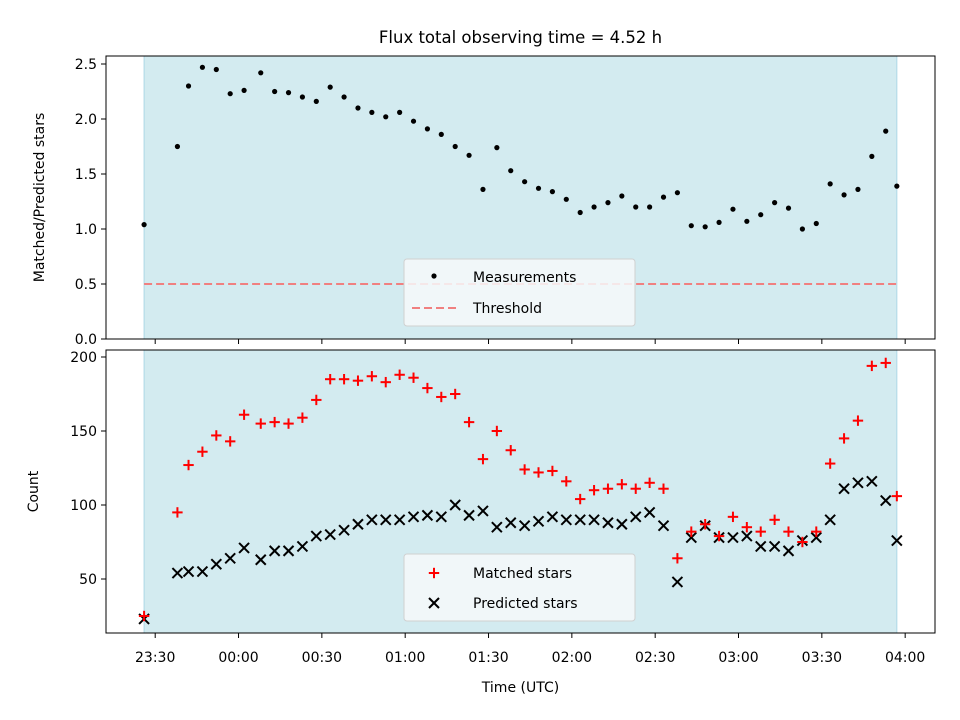 Image resolution: width=960 pixels, height=720 pixels. What do you see at coordinates (86, 230) in the screenshot?
I see `y-tick-label: 1.0` at bounding box center [86, 230].